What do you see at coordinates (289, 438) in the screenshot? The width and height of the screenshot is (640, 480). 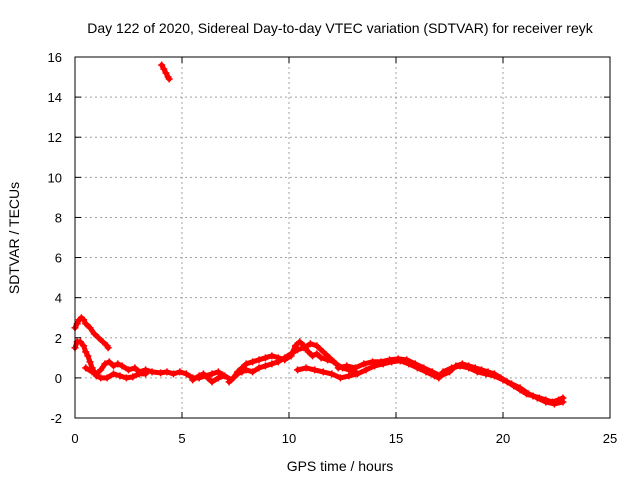 I see `x-tick-label: 10` at bounding box center [289, 438].